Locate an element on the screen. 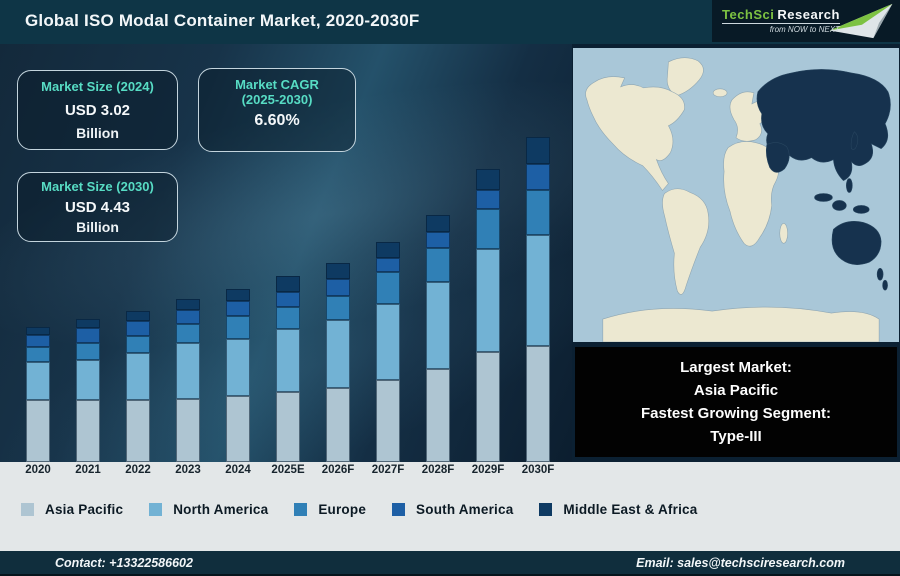  map-philippines-highlight is located at coordinates (849, 185).